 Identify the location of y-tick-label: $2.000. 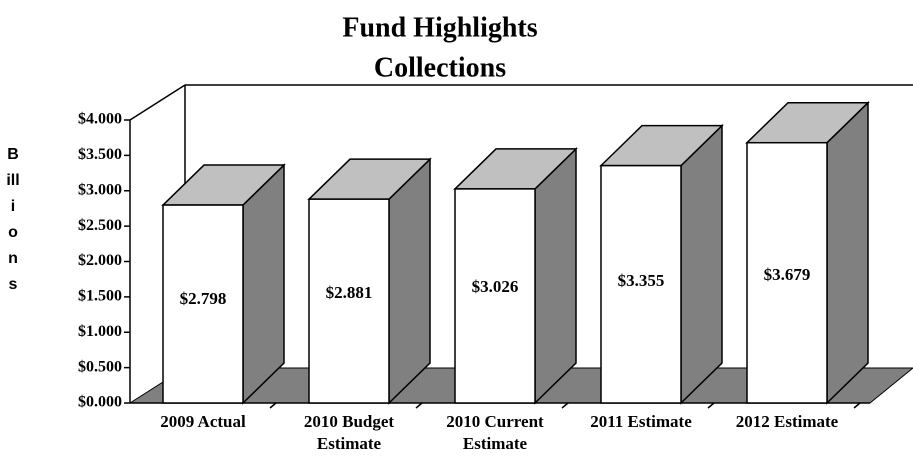
(100, 260).